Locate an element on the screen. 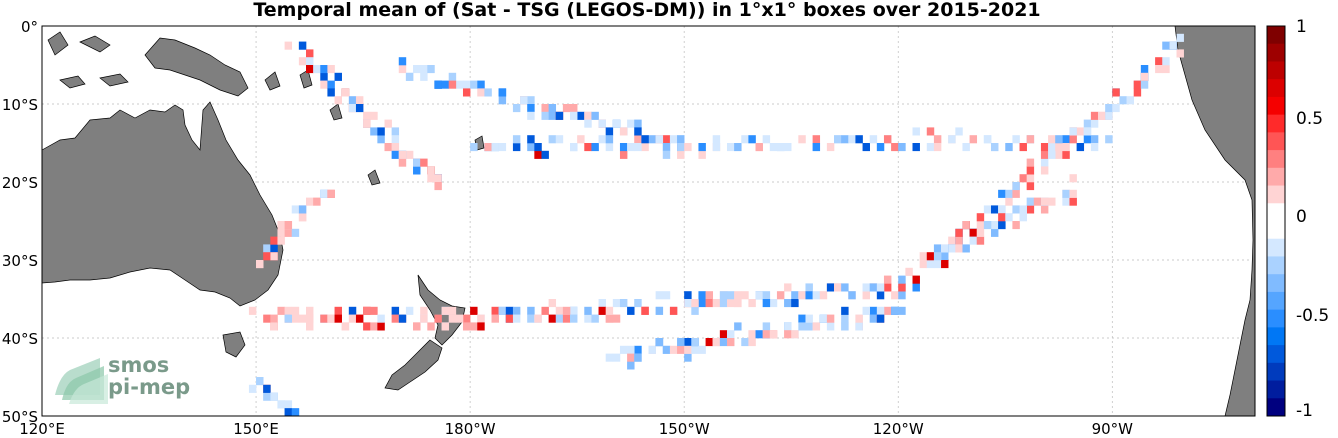  land-melanesia is located at coordinates (374, 127).